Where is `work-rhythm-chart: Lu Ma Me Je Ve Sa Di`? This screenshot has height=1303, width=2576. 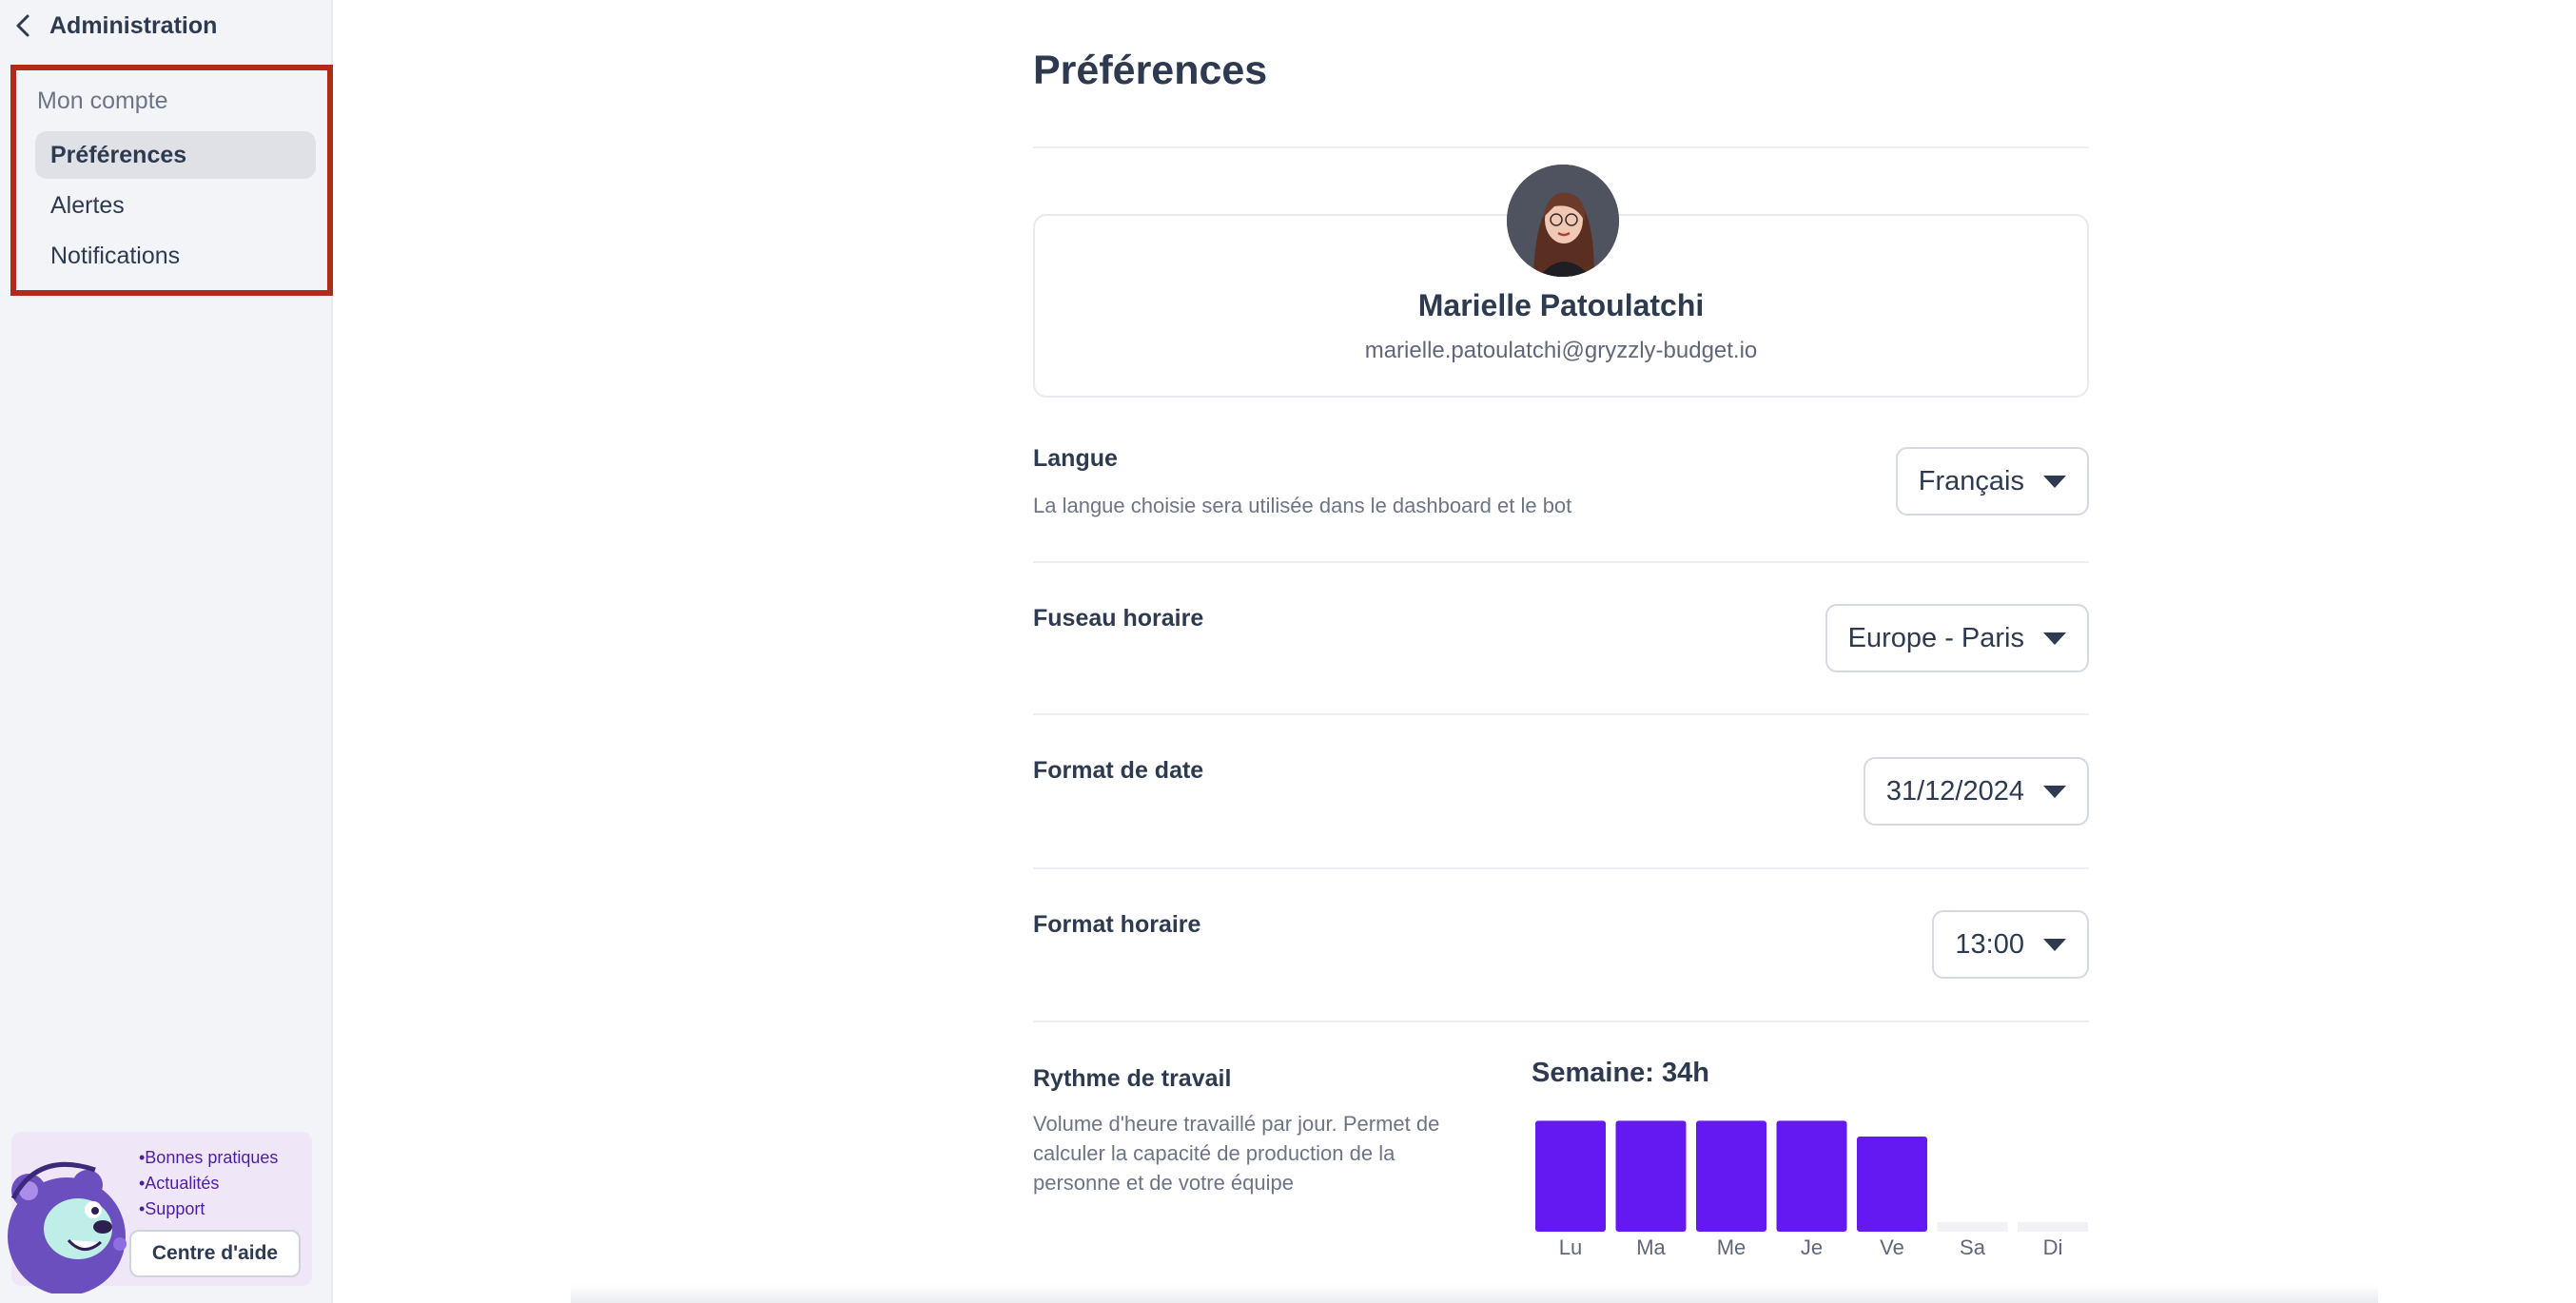 work-rhythm-chart: Lu Ma Me Je Ve Sa Di is located at coordinates (1812, 1189).